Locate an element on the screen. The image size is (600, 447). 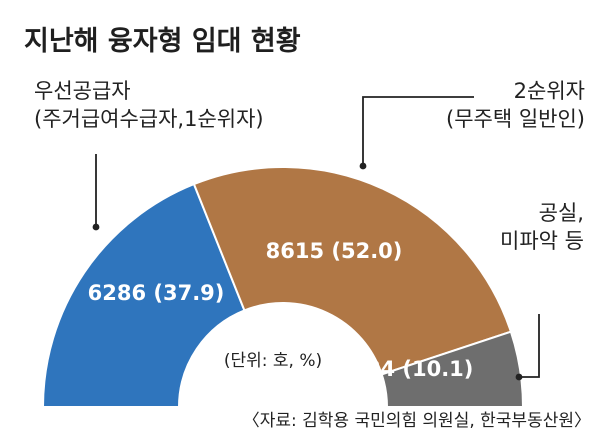
source-note: 〈자료: 김학용 국민의힘 의원실, 한국부동산원〉 is located at coordinates (417, 421).